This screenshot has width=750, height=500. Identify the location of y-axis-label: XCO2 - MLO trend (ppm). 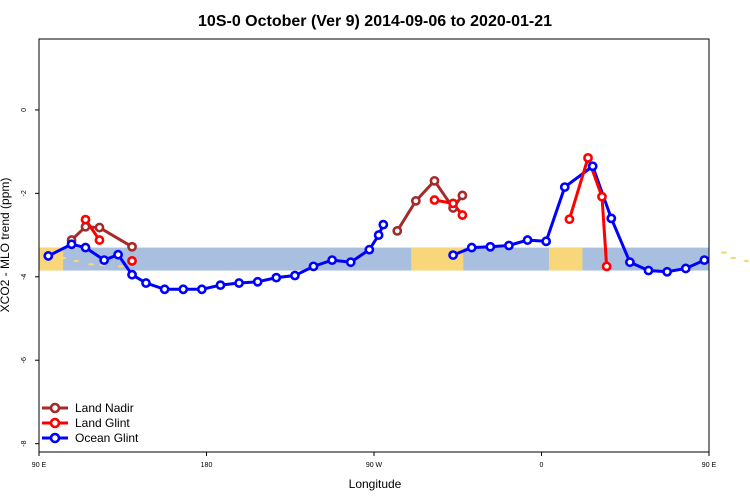
(6, 245).